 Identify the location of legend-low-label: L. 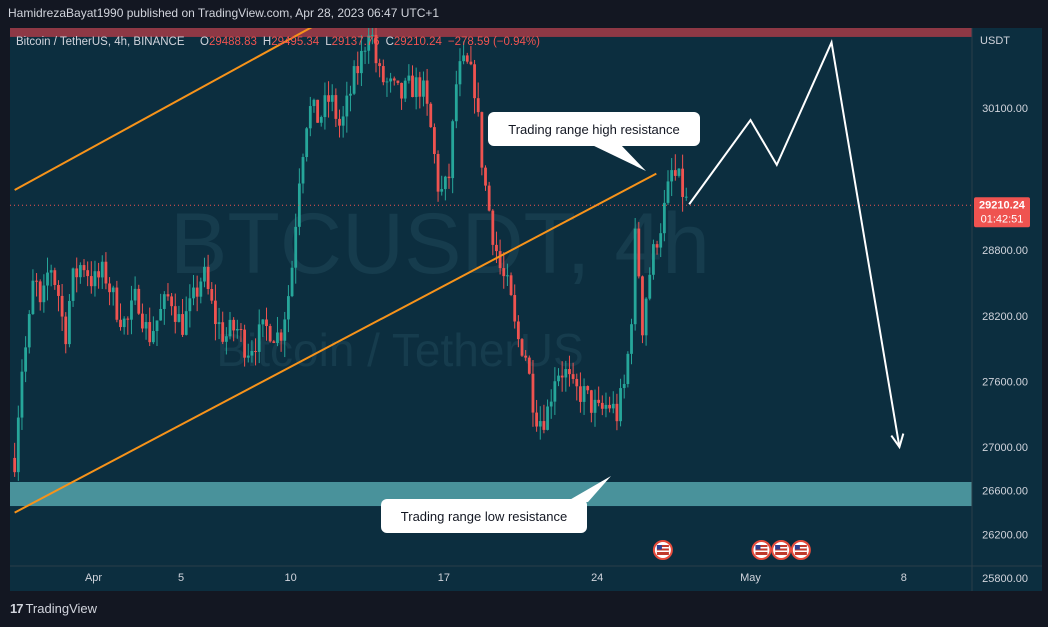
(328, 42).